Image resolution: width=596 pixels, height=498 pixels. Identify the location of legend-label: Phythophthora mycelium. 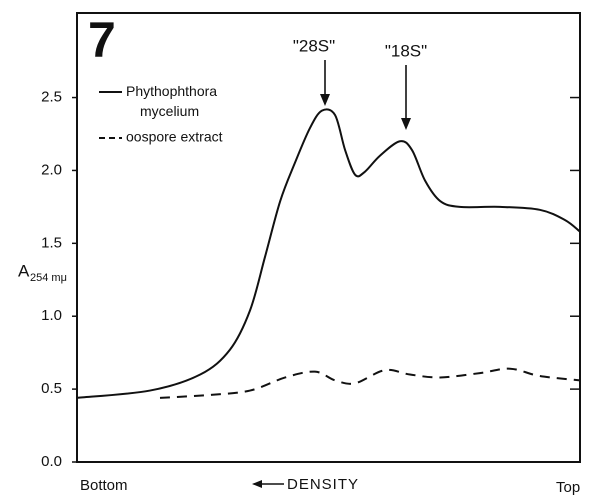
(171, 101).